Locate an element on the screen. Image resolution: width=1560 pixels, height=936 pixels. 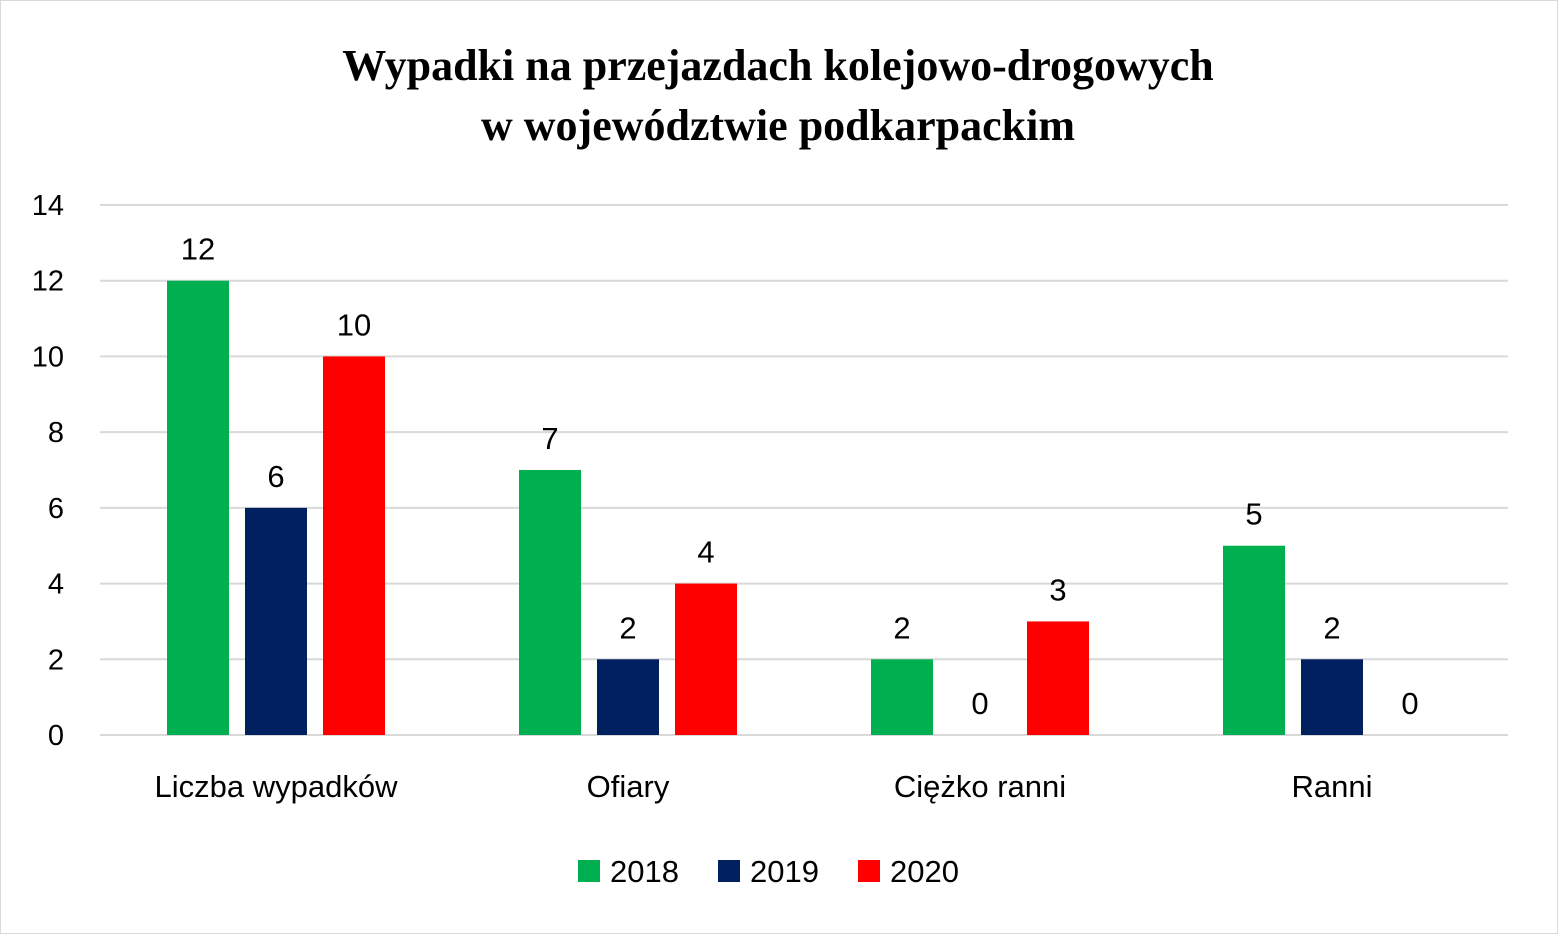
x-category-label: Liczba wypadków is located at coordinates (277, 786).